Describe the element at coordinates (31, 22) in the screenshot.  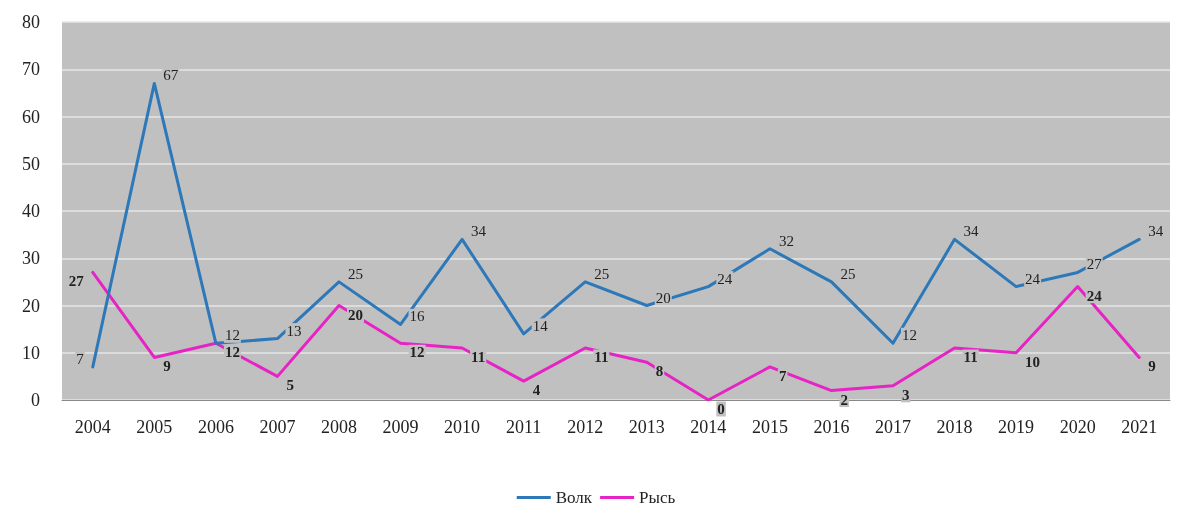
I see `y-tick-label: 80` at that location.